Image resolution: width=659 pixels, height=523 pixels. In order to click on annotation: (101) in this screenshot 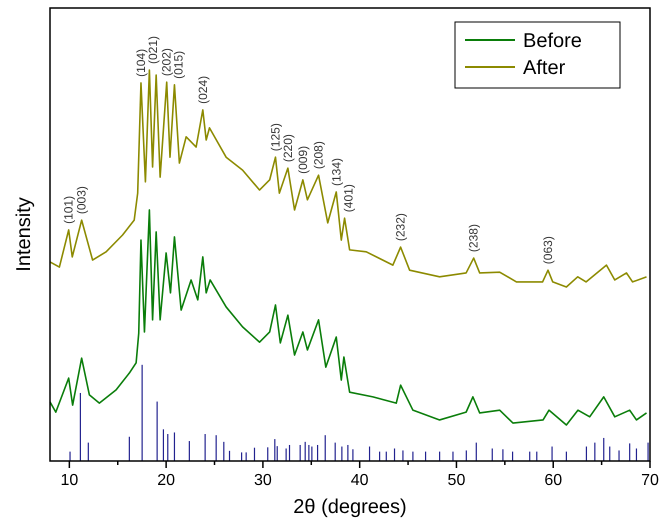, I will do `click(69, 210)`.